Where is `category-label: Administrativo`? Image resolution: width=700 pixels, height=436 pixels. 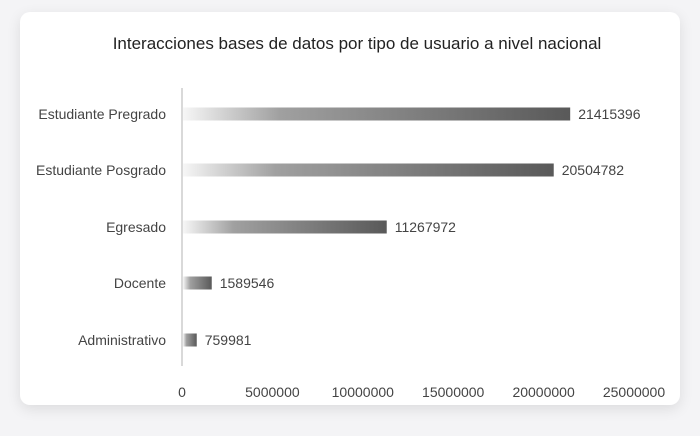 category-label: Administrativo is located at coordinates (122, 340).